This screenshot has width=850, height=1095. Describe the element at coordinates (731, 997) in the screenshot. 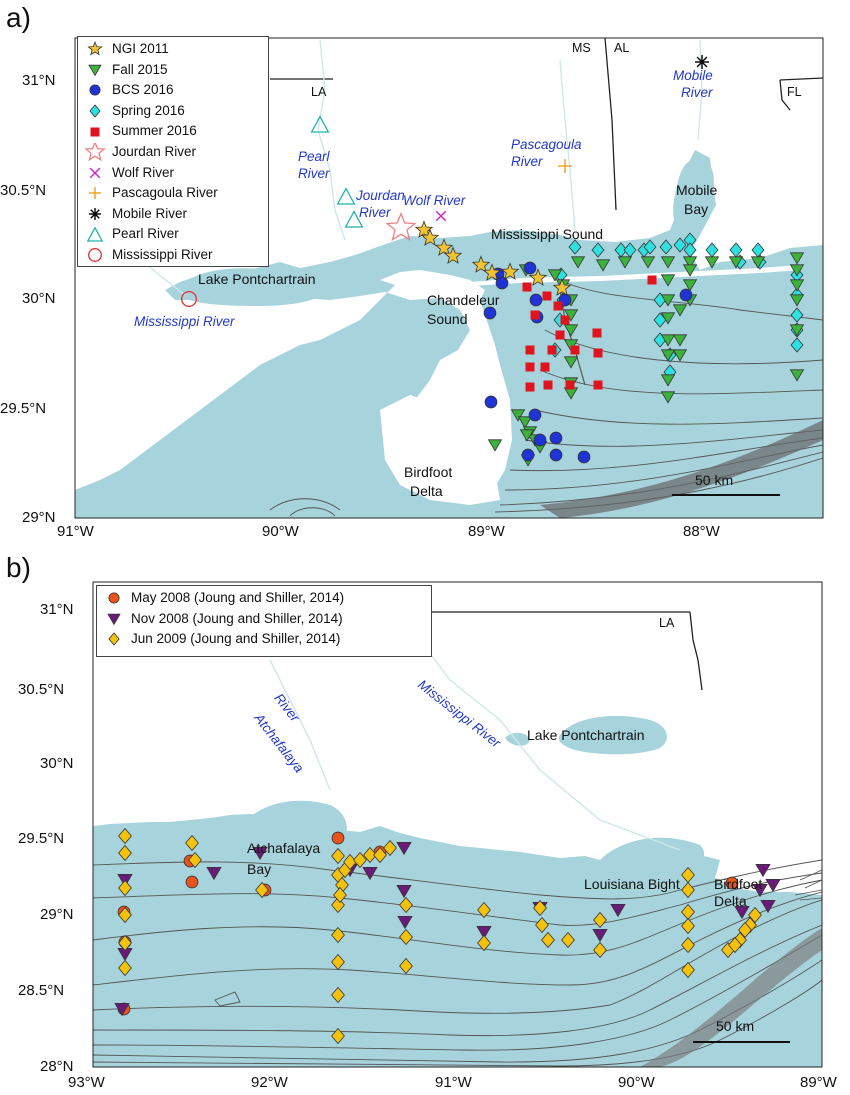

I see `shelf-break-b` at that location.